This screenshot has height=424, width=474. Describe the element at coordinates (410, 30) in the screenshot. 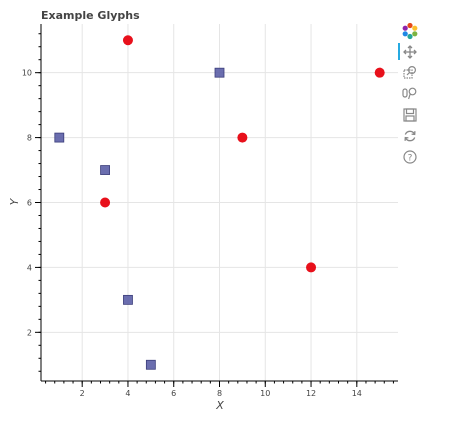

I see `bokeh-logo-icon` at that location.